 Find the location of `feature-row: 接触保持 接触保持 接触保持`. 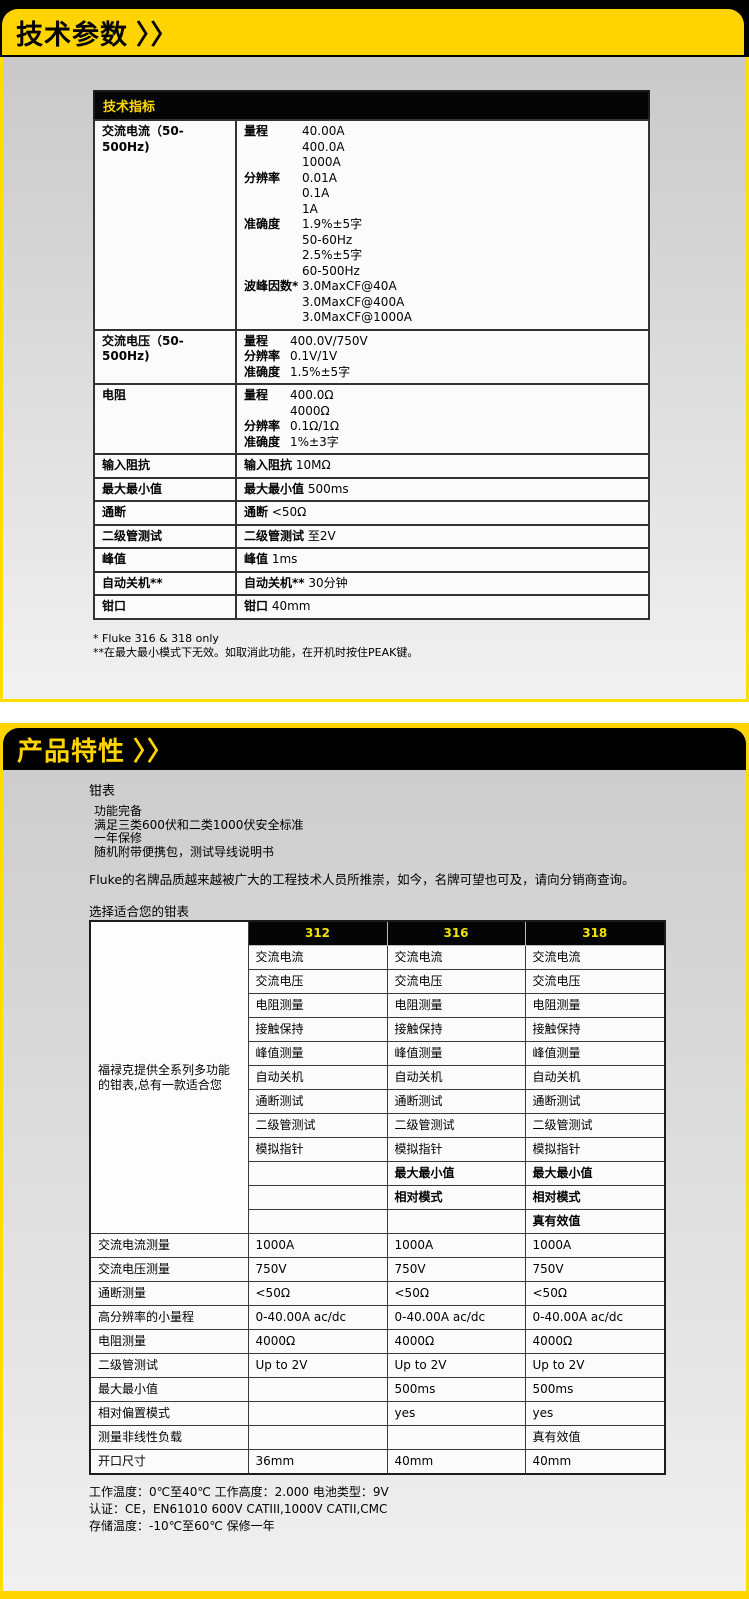

feature-row: 接触保持 接触保持 接触保持 is located at coordinates (378, 1029).